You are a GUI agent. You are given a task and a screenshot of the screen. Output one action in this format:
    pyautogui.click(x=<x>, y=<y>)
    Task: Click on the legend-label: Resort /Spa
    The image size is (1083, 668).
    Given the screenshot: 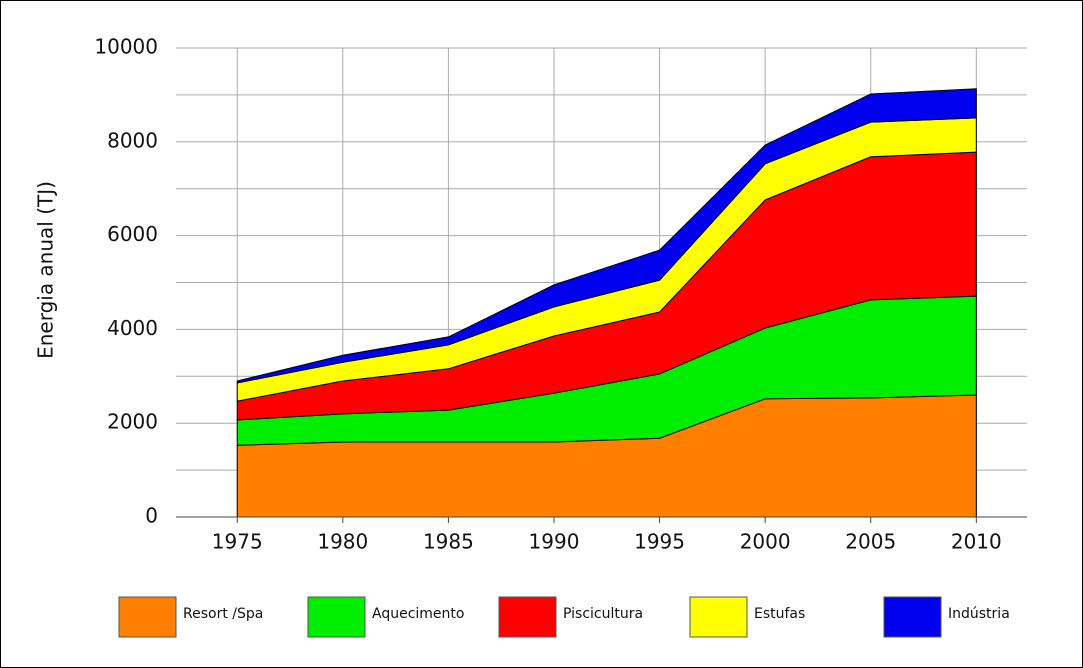 What is the action you would take?
    pyautogui.click(x=223, y=614)
    